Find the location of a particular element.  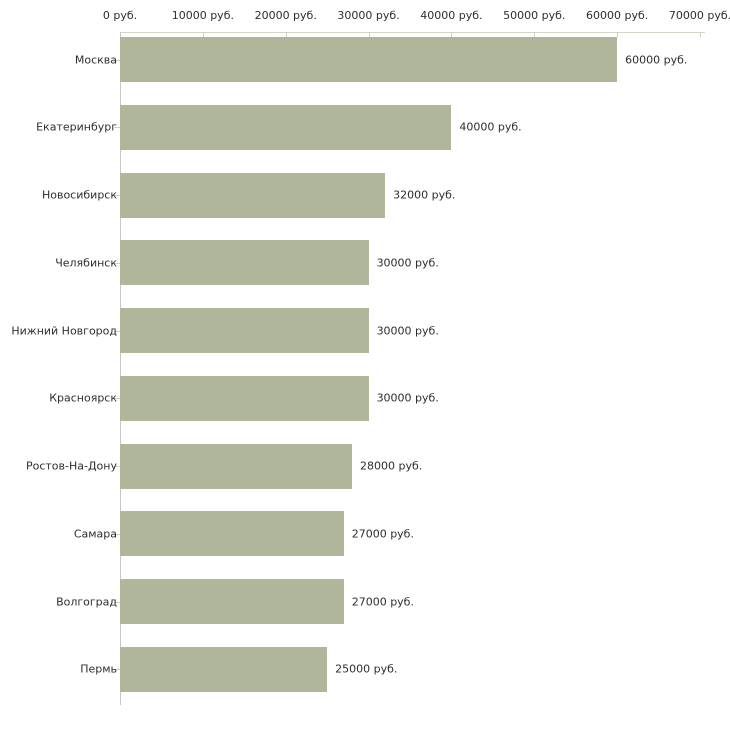

chart-row: Волгоград 27000 руб. is located at coordinates (365, 608).